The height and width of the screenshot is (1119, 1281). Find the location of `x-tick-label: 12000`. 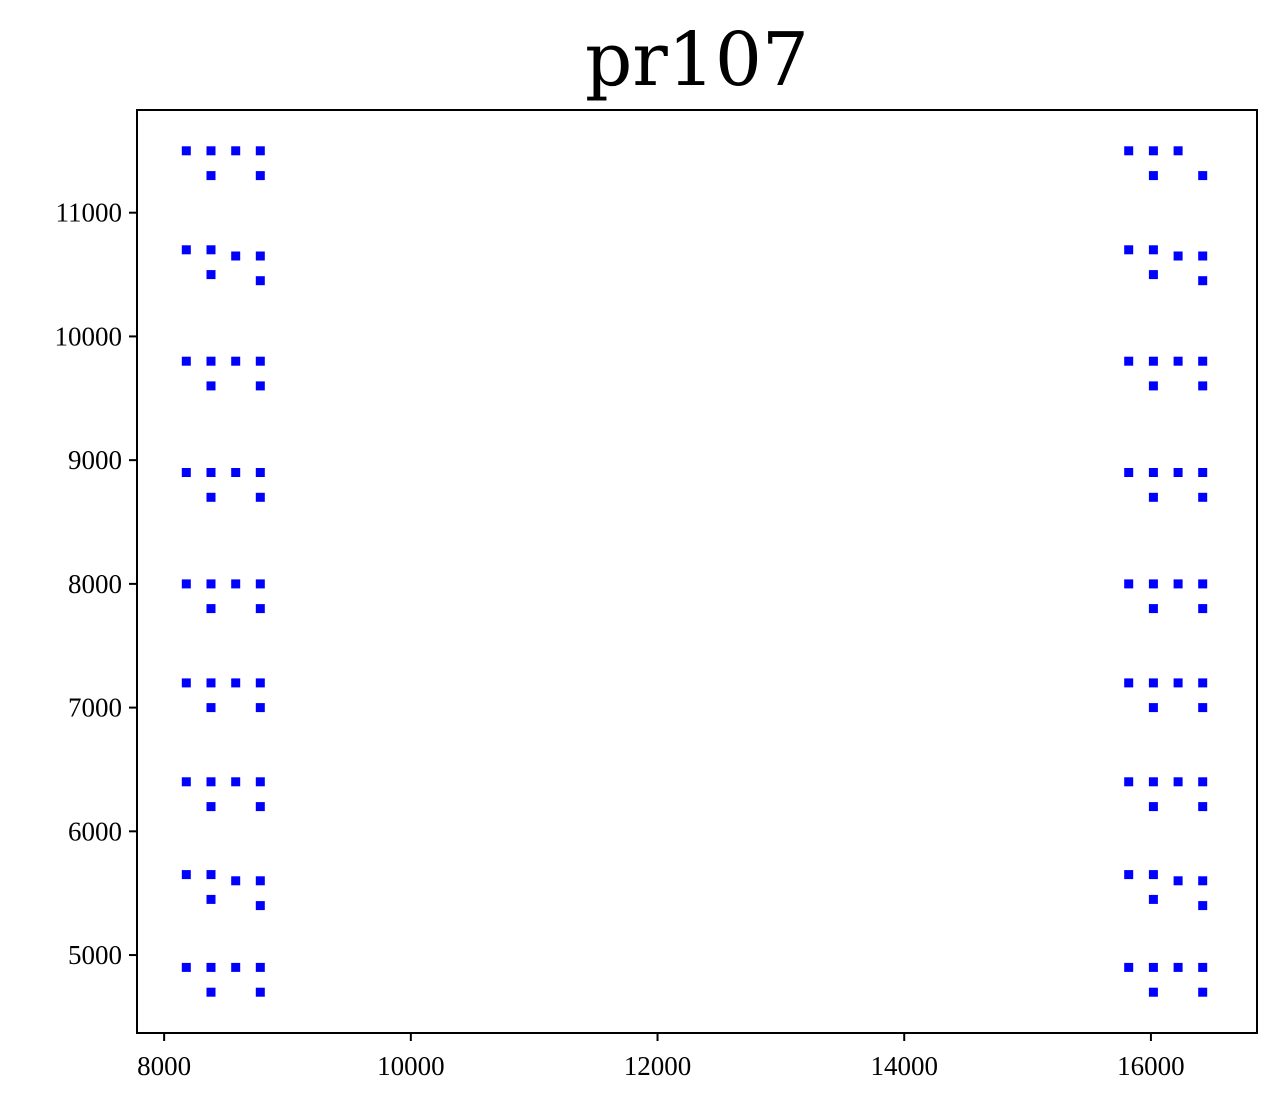

x-tick-label: 12000 is located at coordinates (658, 1066).